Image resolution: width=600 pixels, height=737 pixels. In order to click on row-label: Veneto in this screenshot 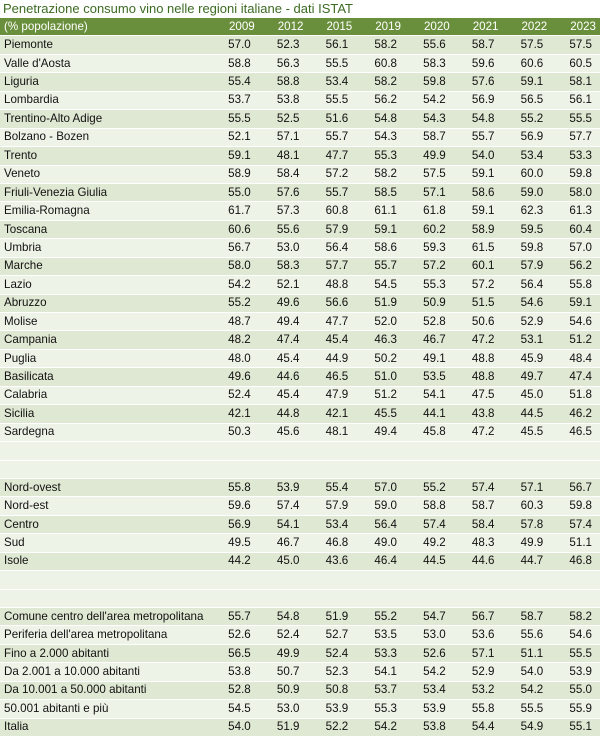, I will do `click(105, 174)`.